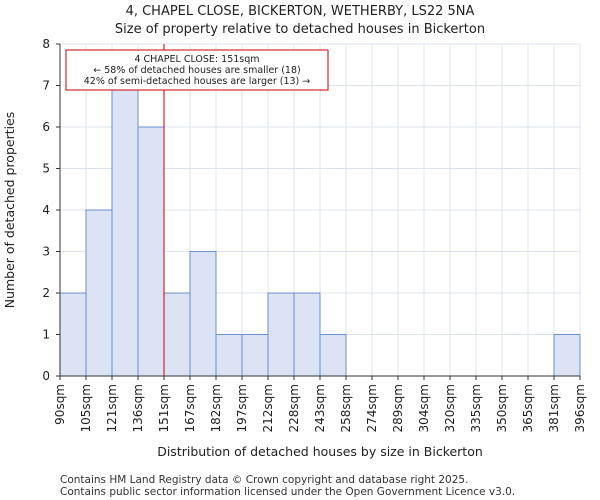  What do you see at coordinates (138, 408) in the screenshot?
I see `x-tick-label: 136sqm` at bounding box center [138, 408].